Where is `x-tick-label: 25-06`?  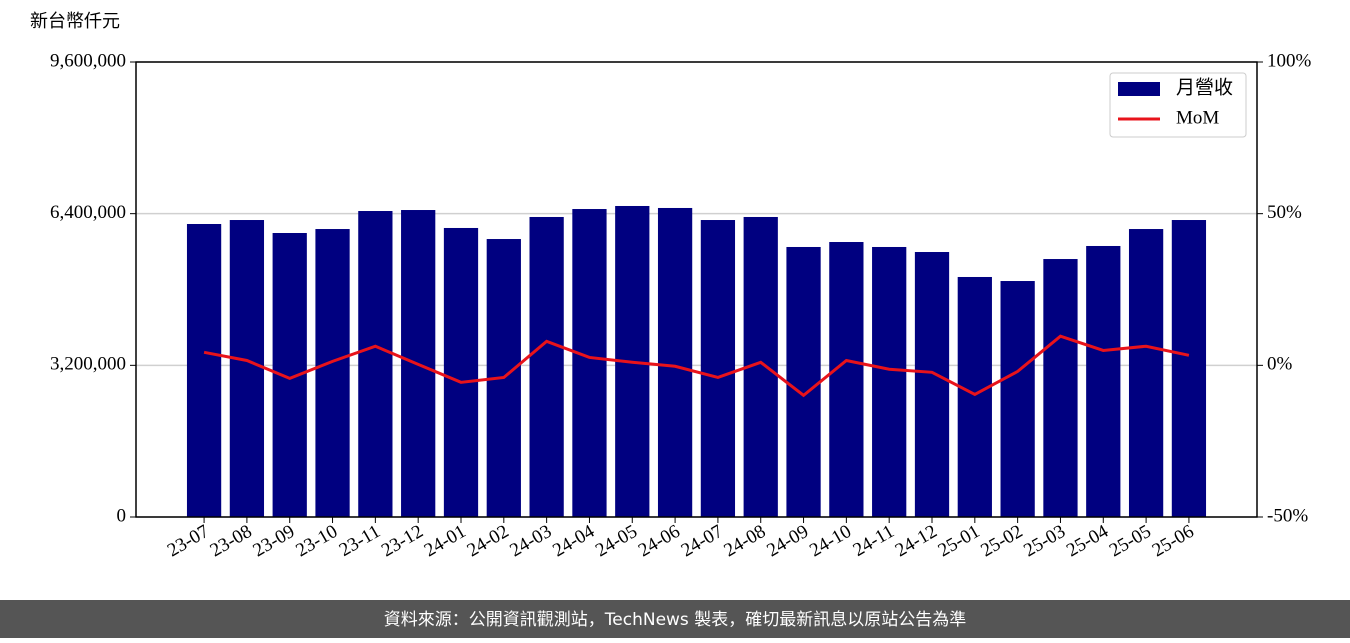 x-tick-label: 25-06 is located at coordinates (1173, 541).